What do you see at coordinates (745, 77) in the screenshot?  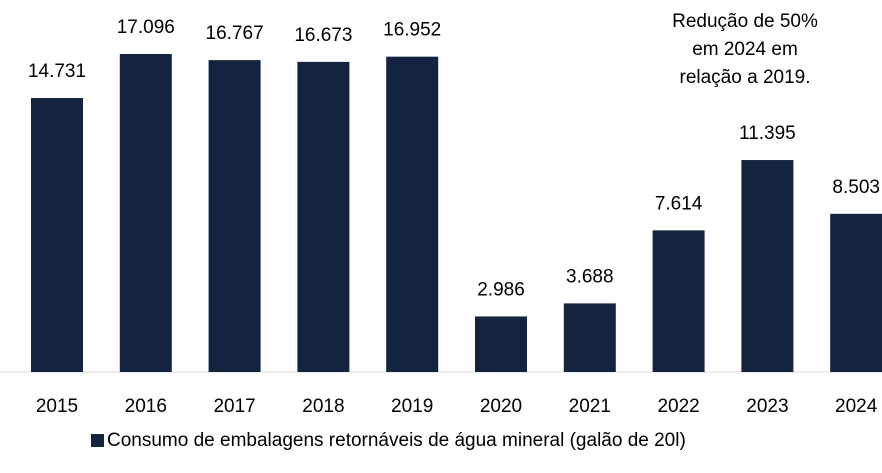 I see `annotation: relação a 2019.` at bounding box center [745, 77].